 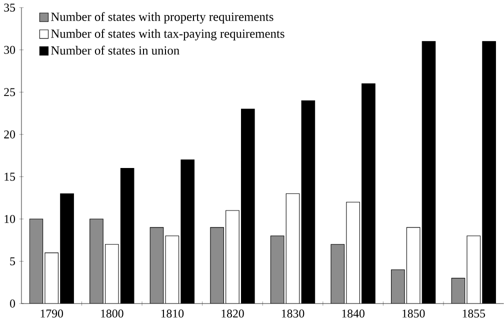 I want to click on legend-label: Number of states with tax-paying requirements, so click(x=167, y=34).